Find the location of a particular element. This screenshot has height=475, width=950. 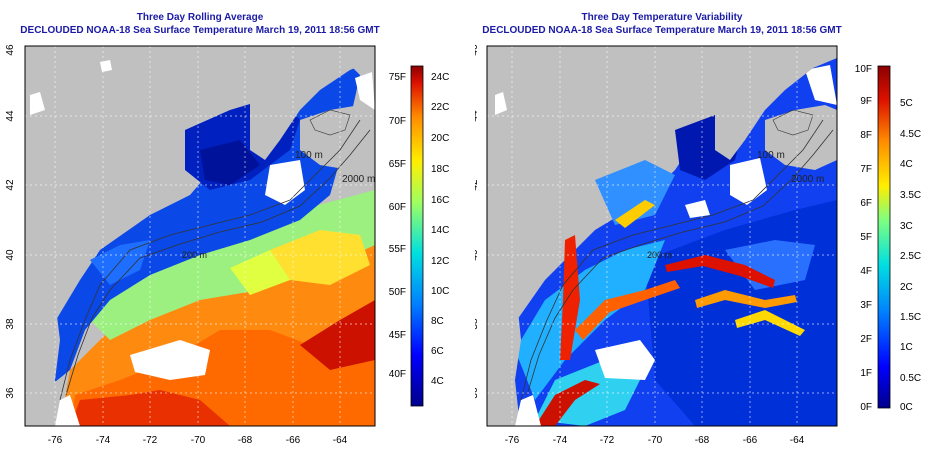

colorbar-f-label: 40F is located at coordinates (397, 374).